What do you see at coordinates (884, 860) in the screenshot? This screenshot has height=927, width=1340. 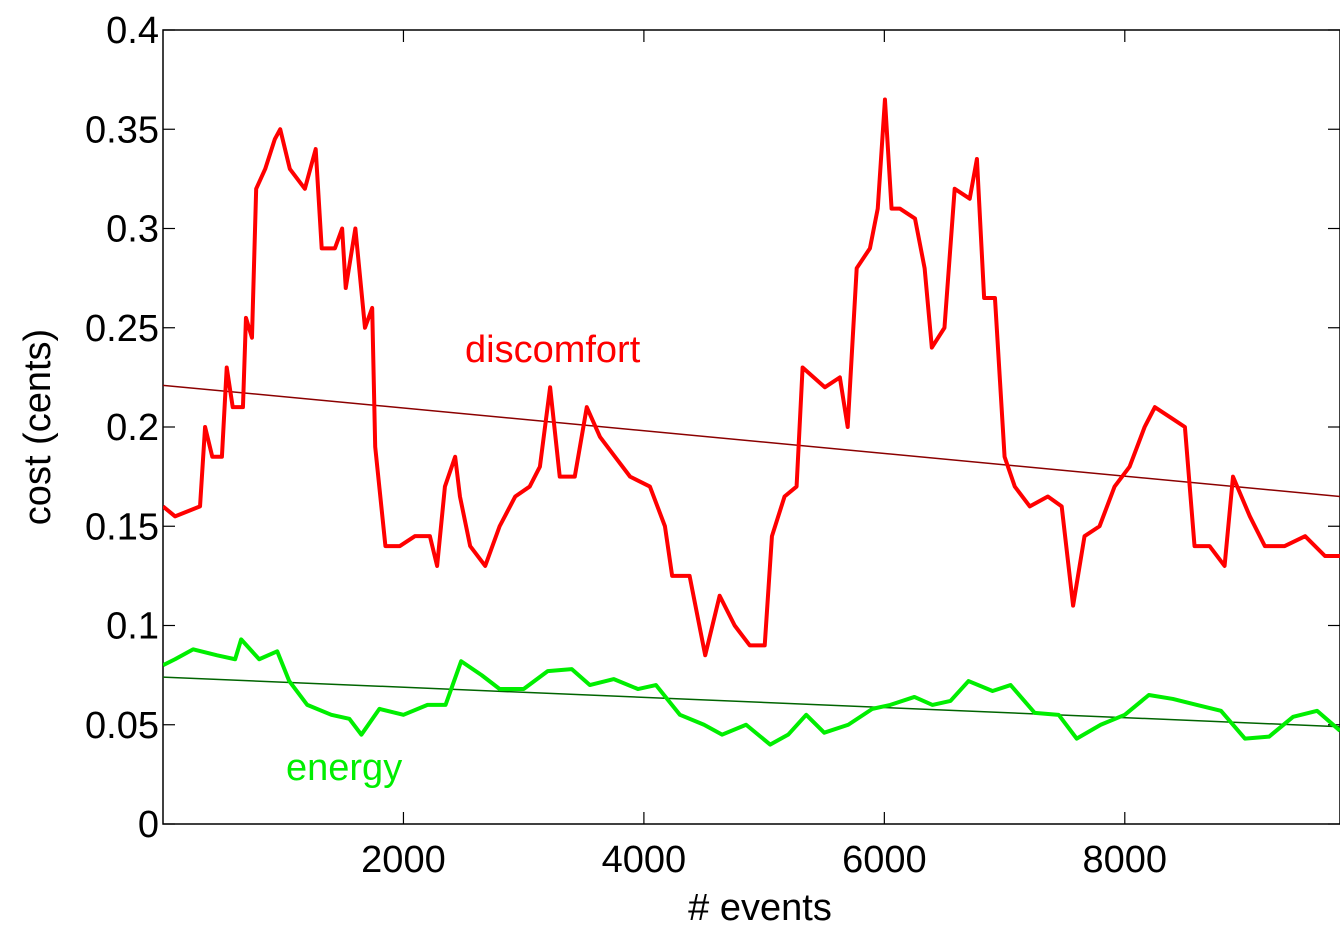 I see `x-tick-label: 6000` at bounding box center [884, 860].